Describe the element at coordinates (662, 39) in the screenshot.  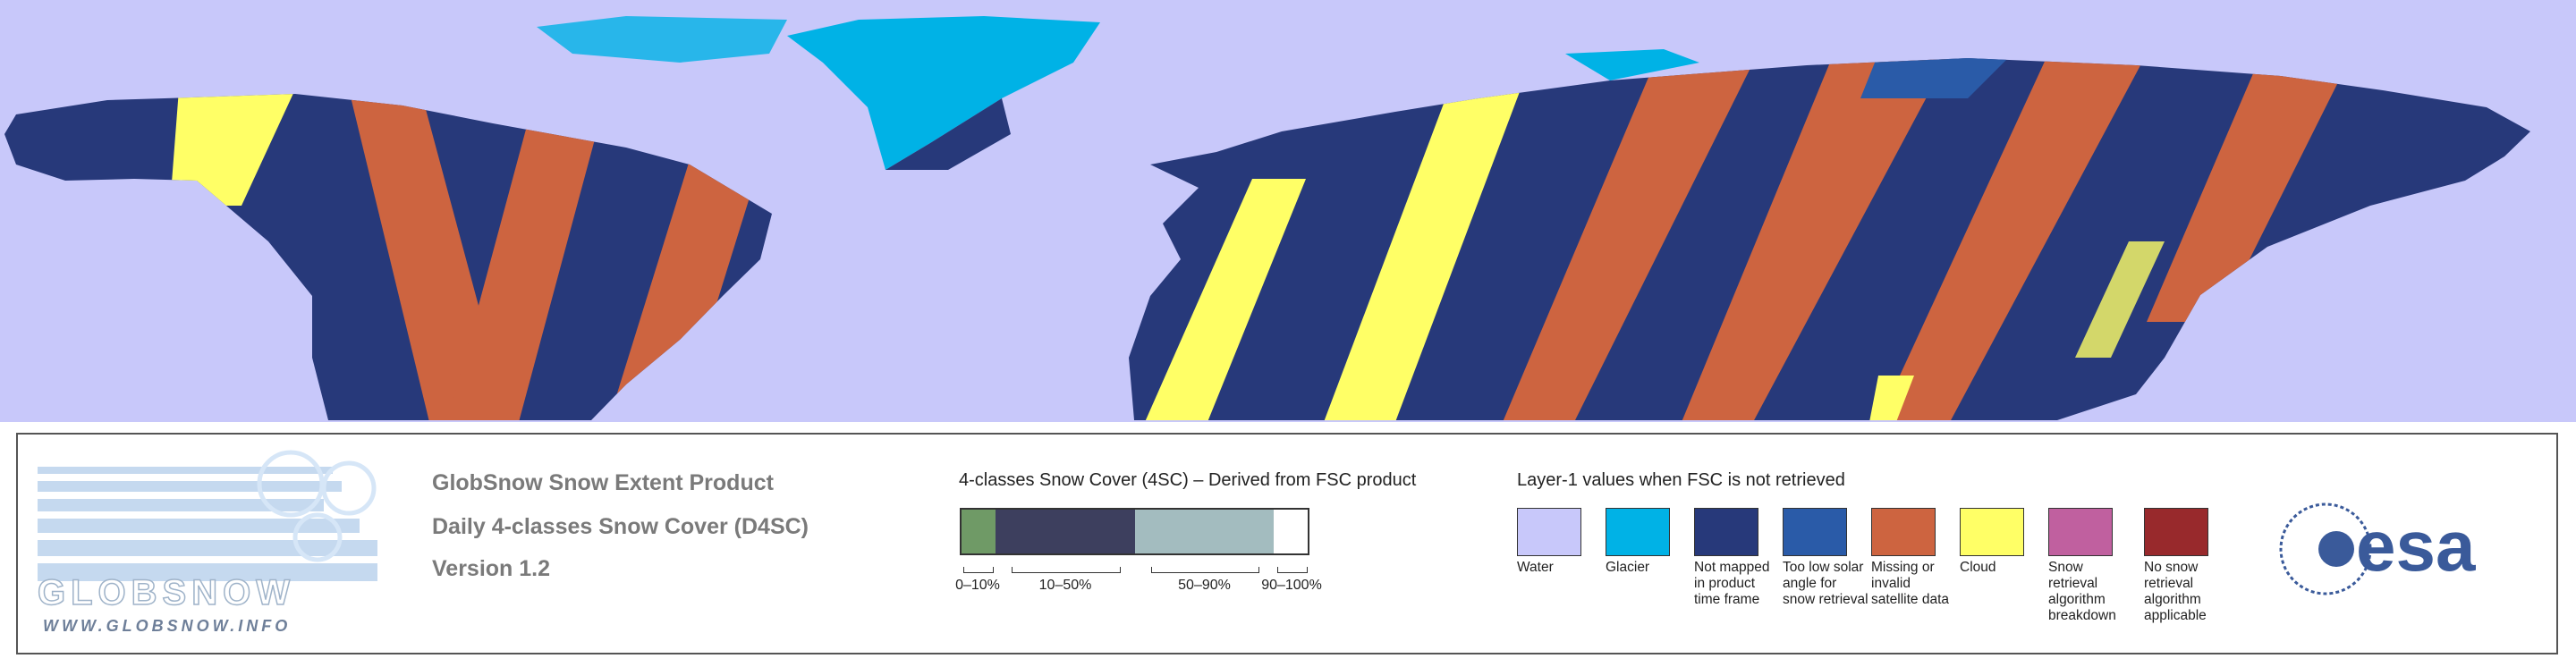
I see `arctic-islands` at that location.